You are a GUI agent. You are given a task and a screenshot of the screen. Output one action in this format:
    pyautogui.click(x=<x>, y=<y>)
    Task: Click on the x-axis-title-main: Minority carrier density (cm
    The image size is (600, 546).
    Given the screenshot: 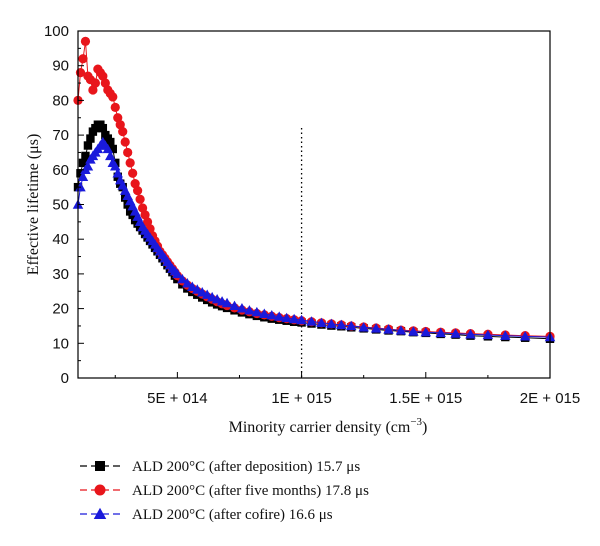 What is the action you would take?
    pyautogui.click(x=320, y=427)
    